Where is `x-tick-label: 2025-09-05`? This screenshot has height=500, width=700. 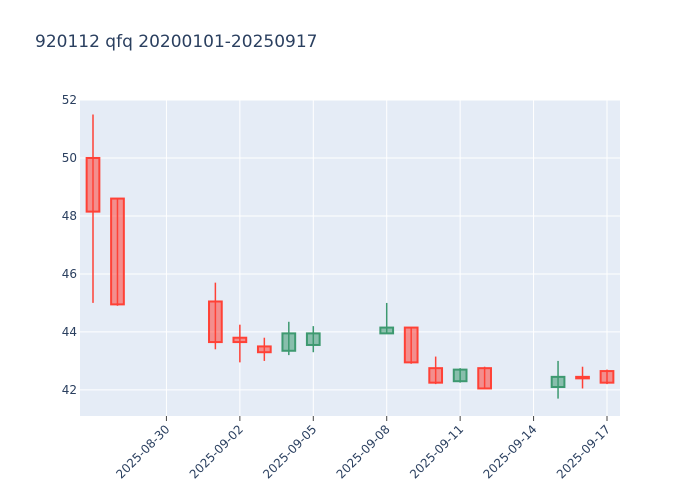
x-tick-label: 2025-09-05 is located at coordinates (289, 451).